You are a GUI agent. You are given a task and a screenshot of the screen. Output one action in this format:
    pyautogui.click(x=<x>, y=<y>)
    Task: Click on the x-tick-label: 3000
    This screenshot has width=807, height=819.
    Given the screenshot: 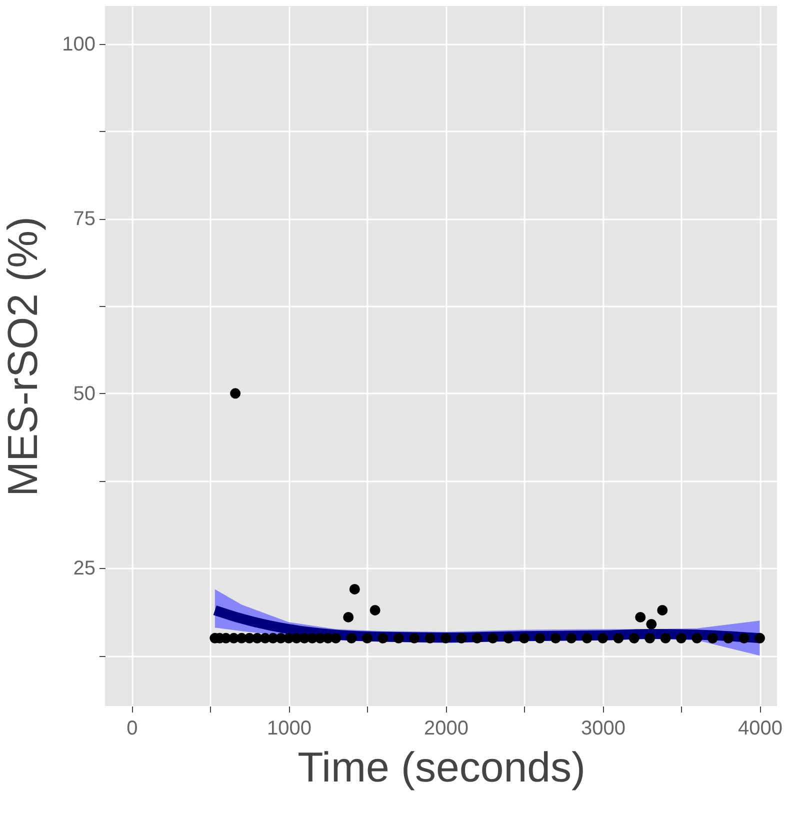 What is the action you would take?
    pyautogui.click(x=603, y=729)
    